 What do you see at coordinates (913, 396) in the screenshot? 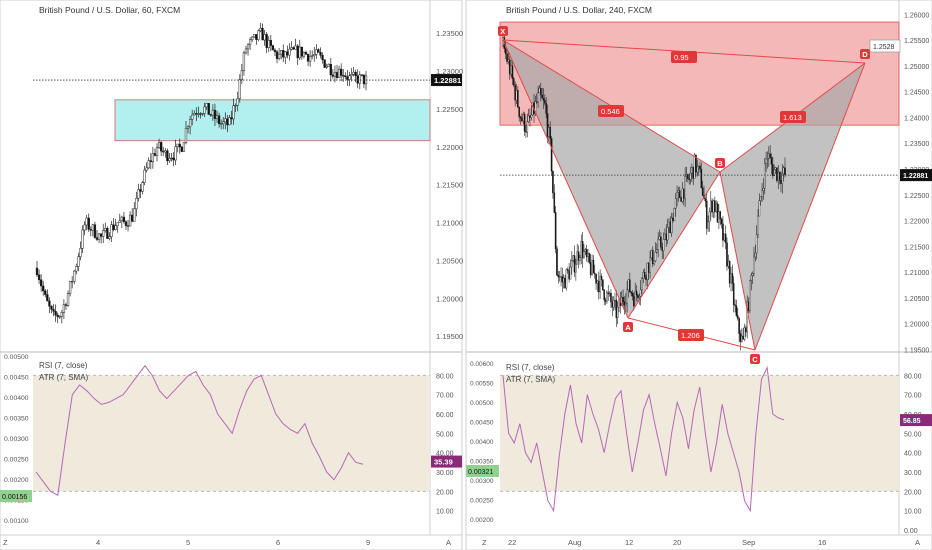
I see `rsi-tick-label: 70.00` at bounding box center [913, 396].